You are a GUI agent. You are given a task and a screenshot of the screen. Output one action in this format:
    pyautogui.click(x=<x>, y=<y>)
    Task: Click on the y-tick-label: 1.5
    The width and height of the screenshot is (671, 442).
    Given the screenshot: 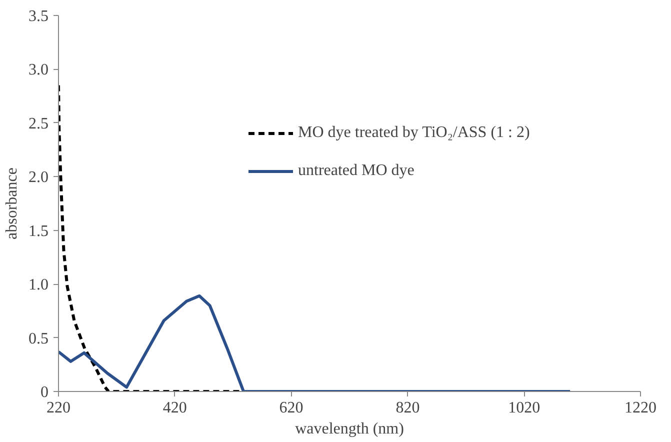 What is the action you would take?
    pyautogui.click(x=38, y=231)
    